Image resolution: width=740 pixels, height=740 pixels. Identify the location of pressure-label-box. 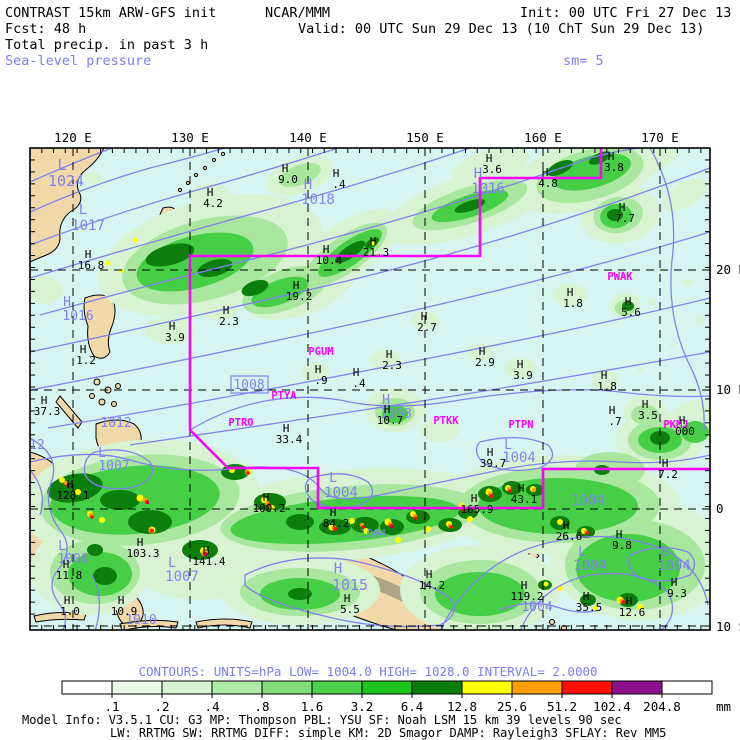
(249, 384).